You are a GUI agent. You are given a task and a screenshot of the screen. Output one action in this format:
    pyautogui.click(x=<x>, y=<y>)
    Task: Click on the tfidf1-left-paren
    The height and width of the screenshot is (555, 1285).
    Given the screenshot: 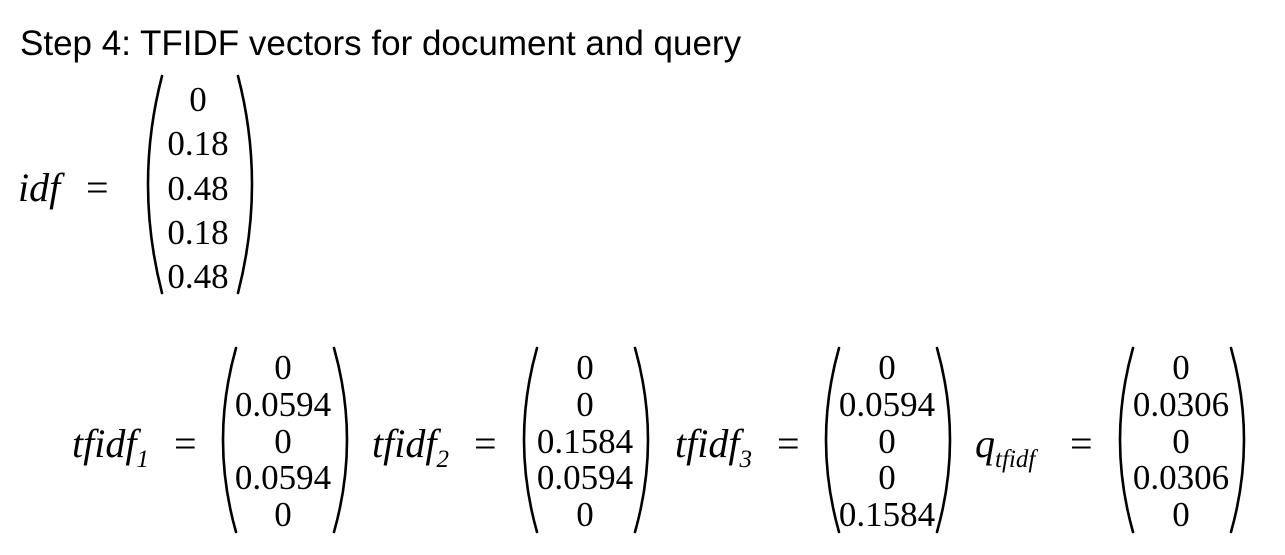 What is the action you would take?
    pyautogui.click(x=229, y=440)
    